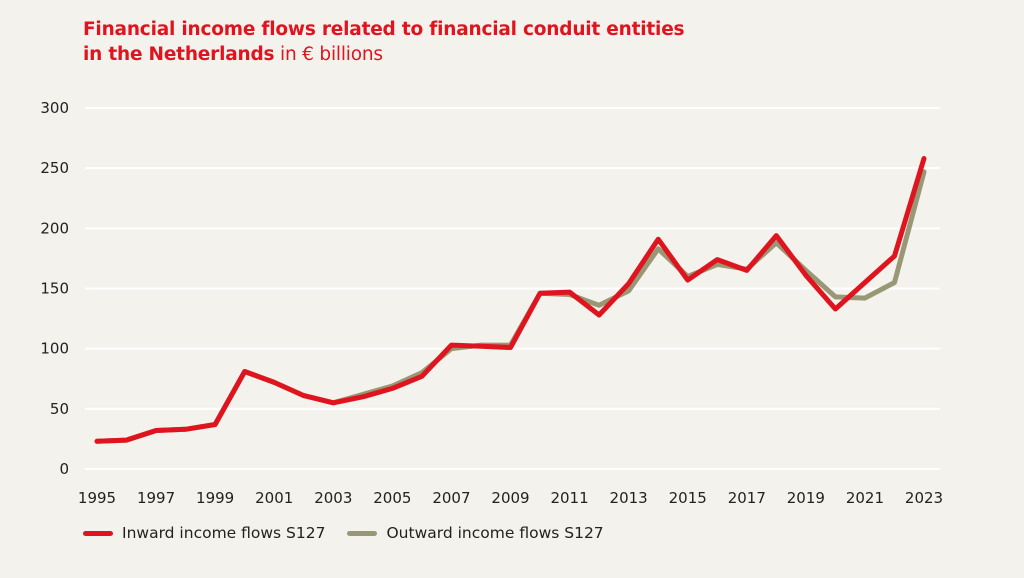  Describe the element at coordinates (59, 409) in the screenshot. I see `y-tick-label-50: 50` at that location.